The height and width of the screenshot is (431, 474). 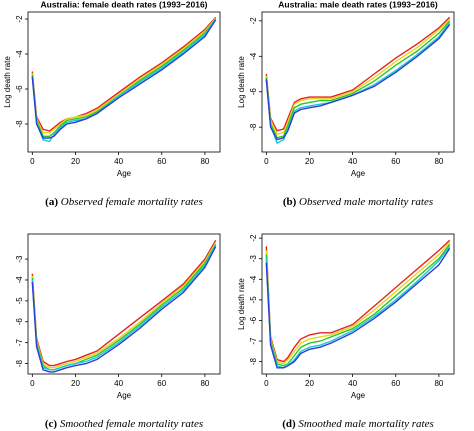 I want to click on caption: (d) Smoothed male mortality rates, so click(x=358, y=424).